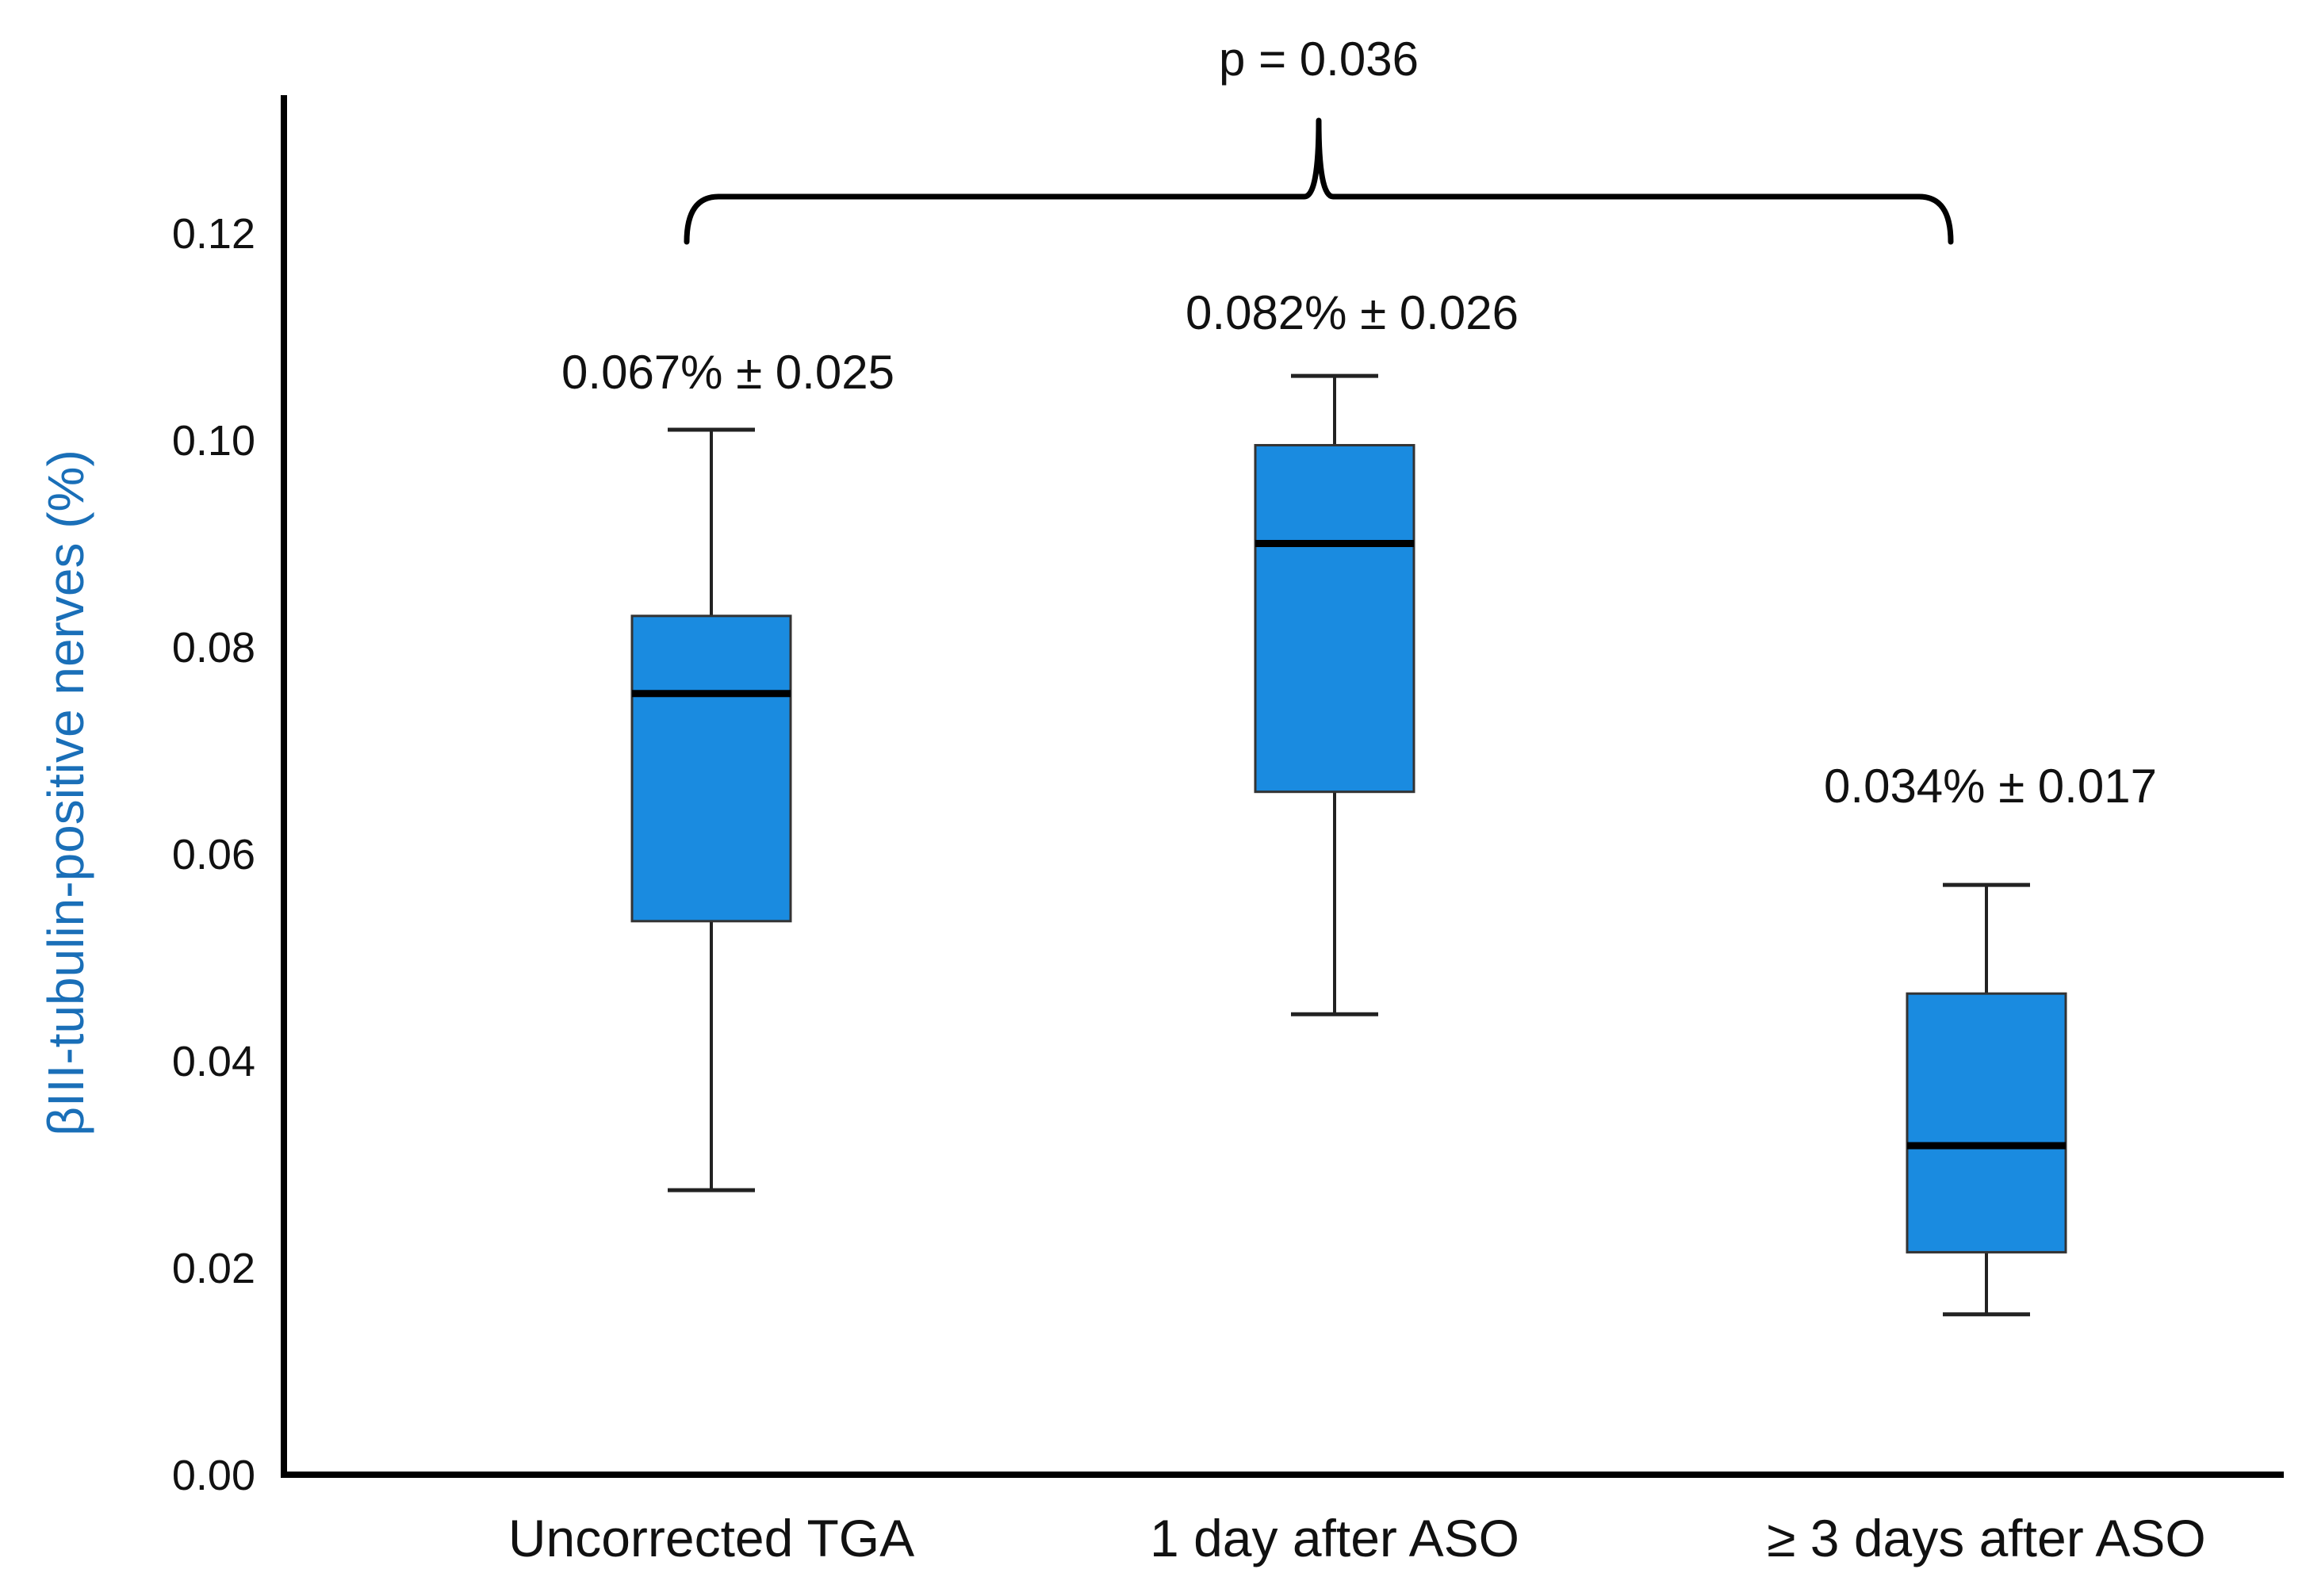  I want to click on y-axis-label: βIII-tubulin-positive nerves (%), so click(65, 793).